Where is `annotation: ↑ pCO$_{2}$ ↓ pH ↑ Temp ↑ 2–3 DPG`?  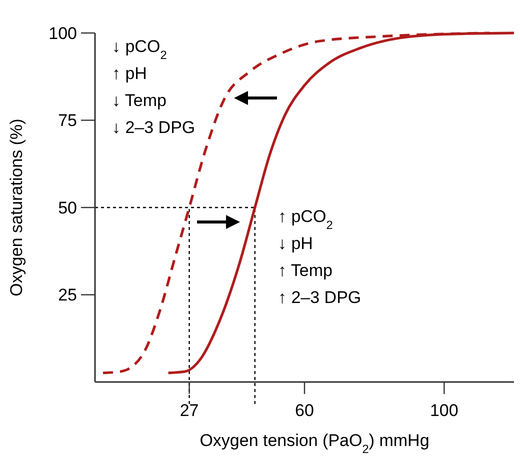
annotation: ↑ pCO$_{2}$ ↓ pH ↑ Temp ↑ 2–3 DPG is located at coordinates (320, 257).